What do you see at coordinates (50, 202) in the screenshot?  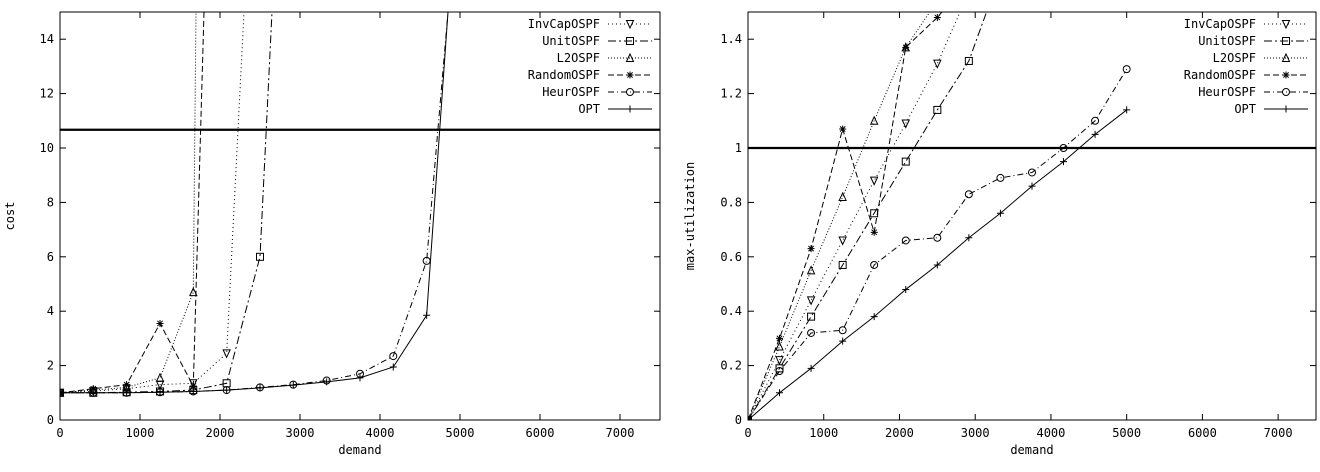 I see `y-tick-label: 8` at bounding box center [50, 202].